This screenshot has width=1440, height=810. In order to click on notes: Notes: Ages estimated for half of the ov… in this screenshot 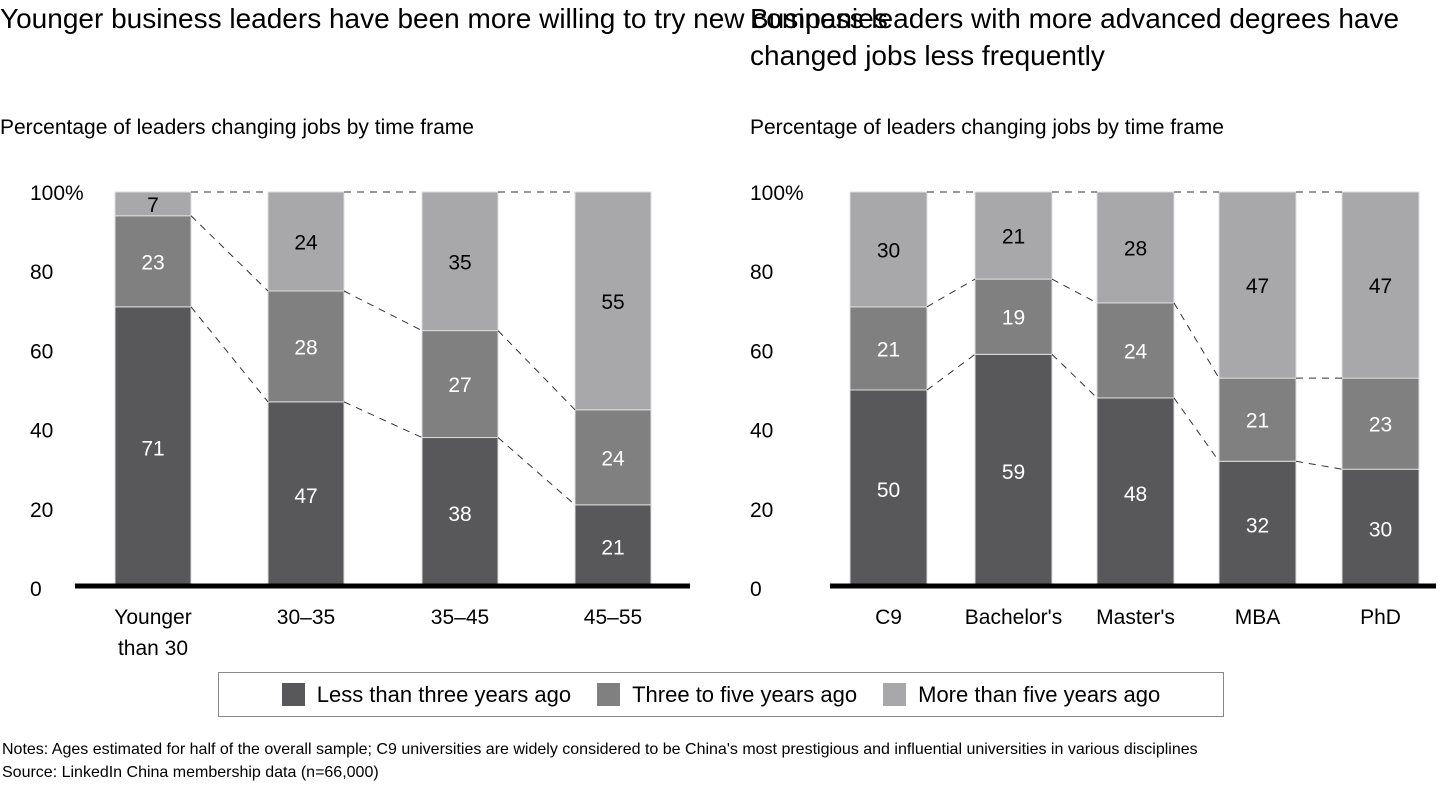, I will do `click(717, 761)`.